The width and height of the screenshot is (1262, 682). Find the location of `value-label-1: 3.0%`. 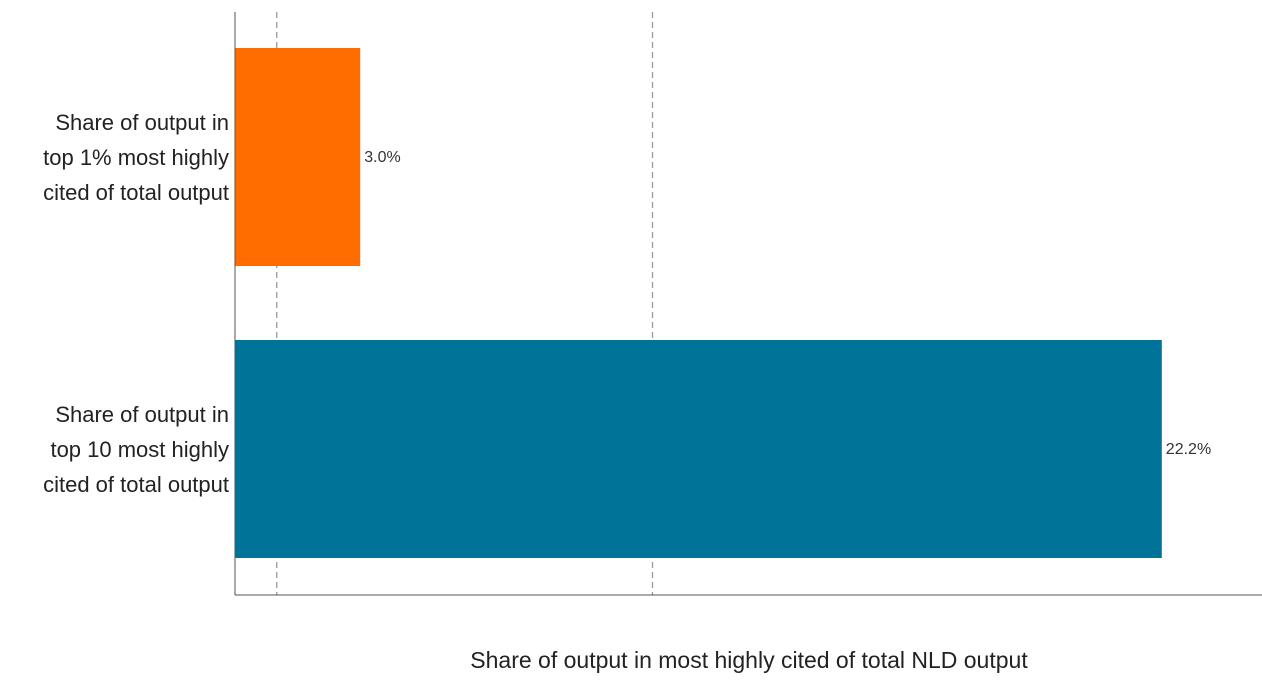

value-label-1: 3.0% is located at coordinates (382, 157).